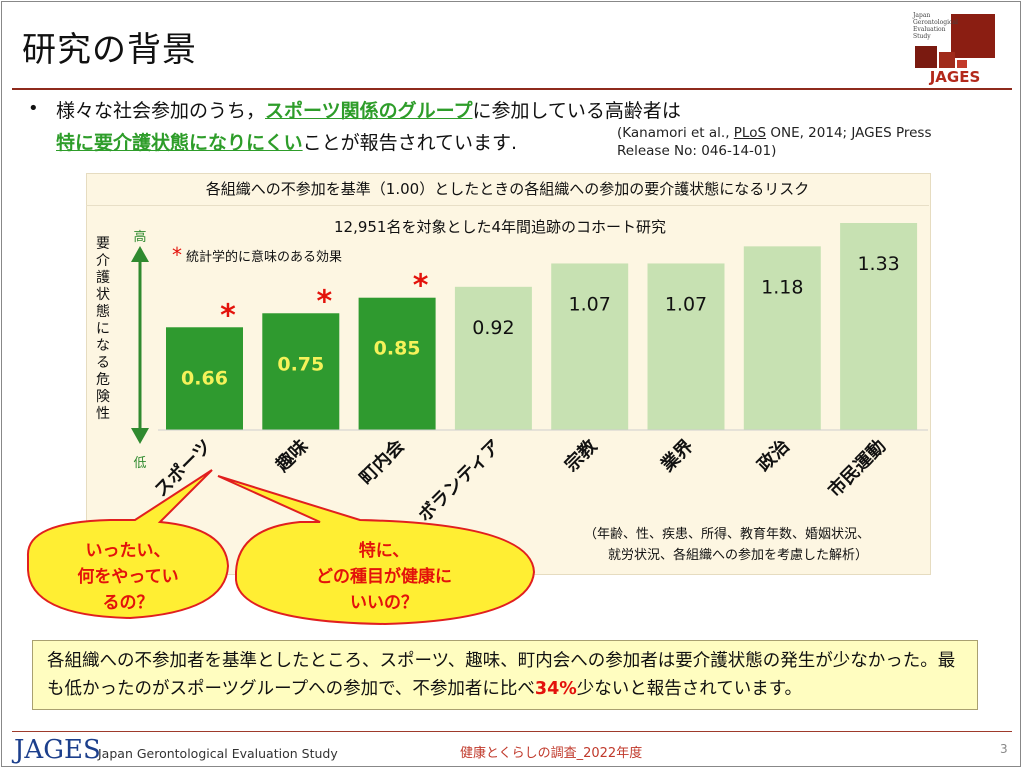 This screenshot has width=1024, height=770. Describe the element at coordinates (689, 689) in the screenshot. I see `summary-text-end: 少ないと報告されています。` at that location.